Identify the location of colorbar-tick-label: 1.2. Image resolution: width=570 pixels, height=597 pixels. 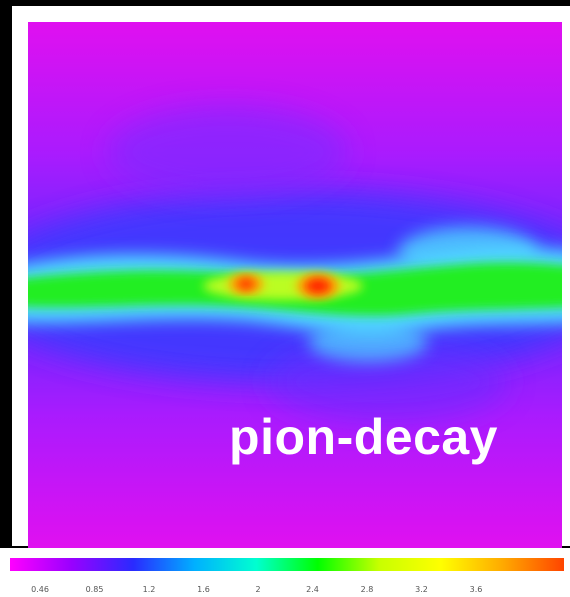
(149, 589).